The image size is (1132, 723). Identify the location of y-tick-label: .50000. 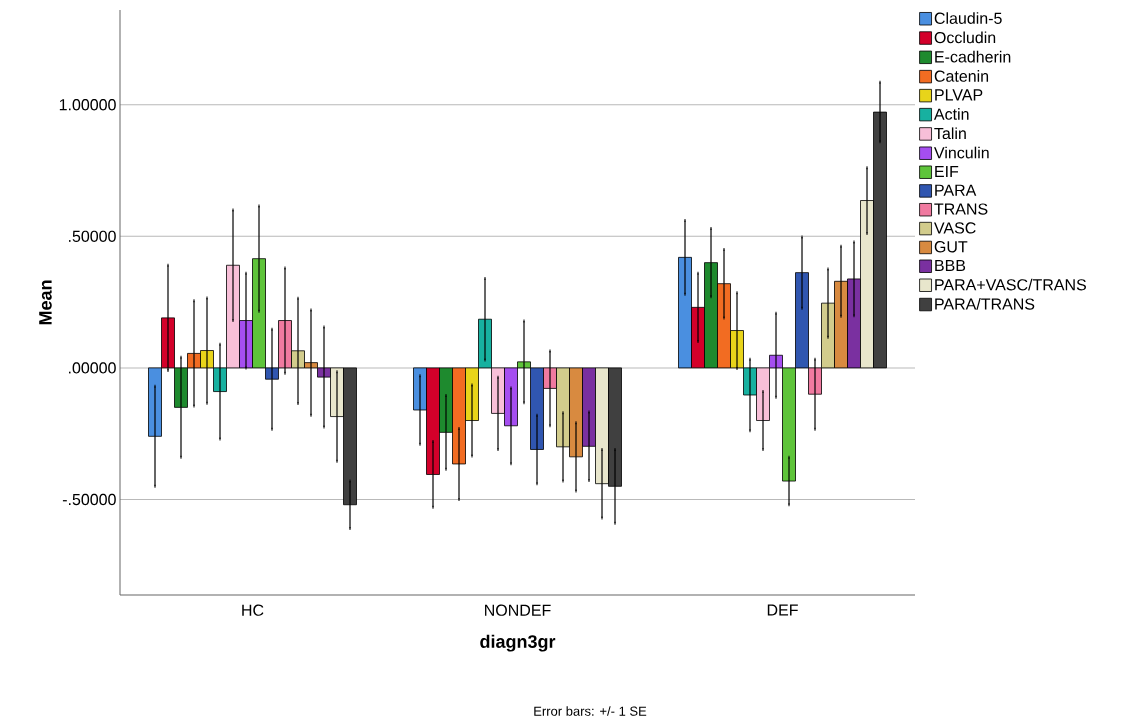
(92, 236).